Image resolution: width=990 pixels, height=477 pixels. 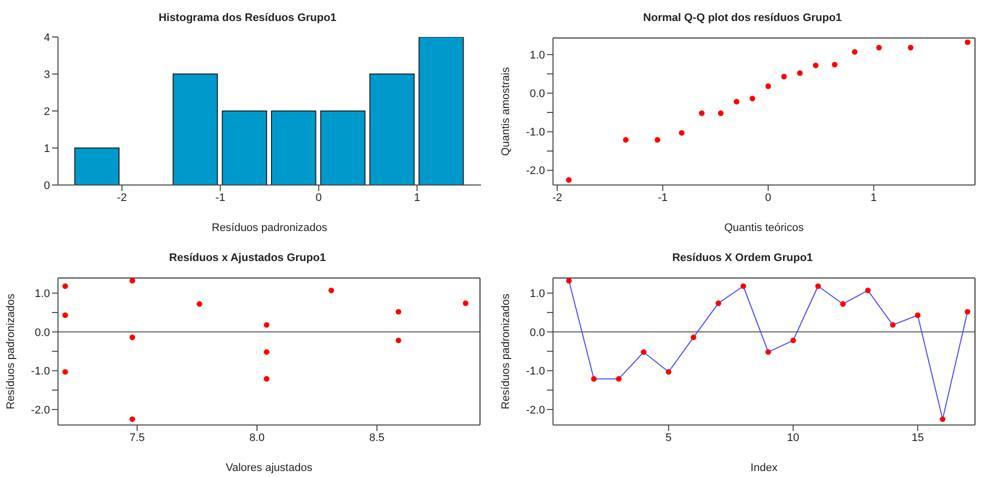 I want to click on chart-title: Normal Q-Q plot dos resíduos Grupo1, so click(x=742, y=18).